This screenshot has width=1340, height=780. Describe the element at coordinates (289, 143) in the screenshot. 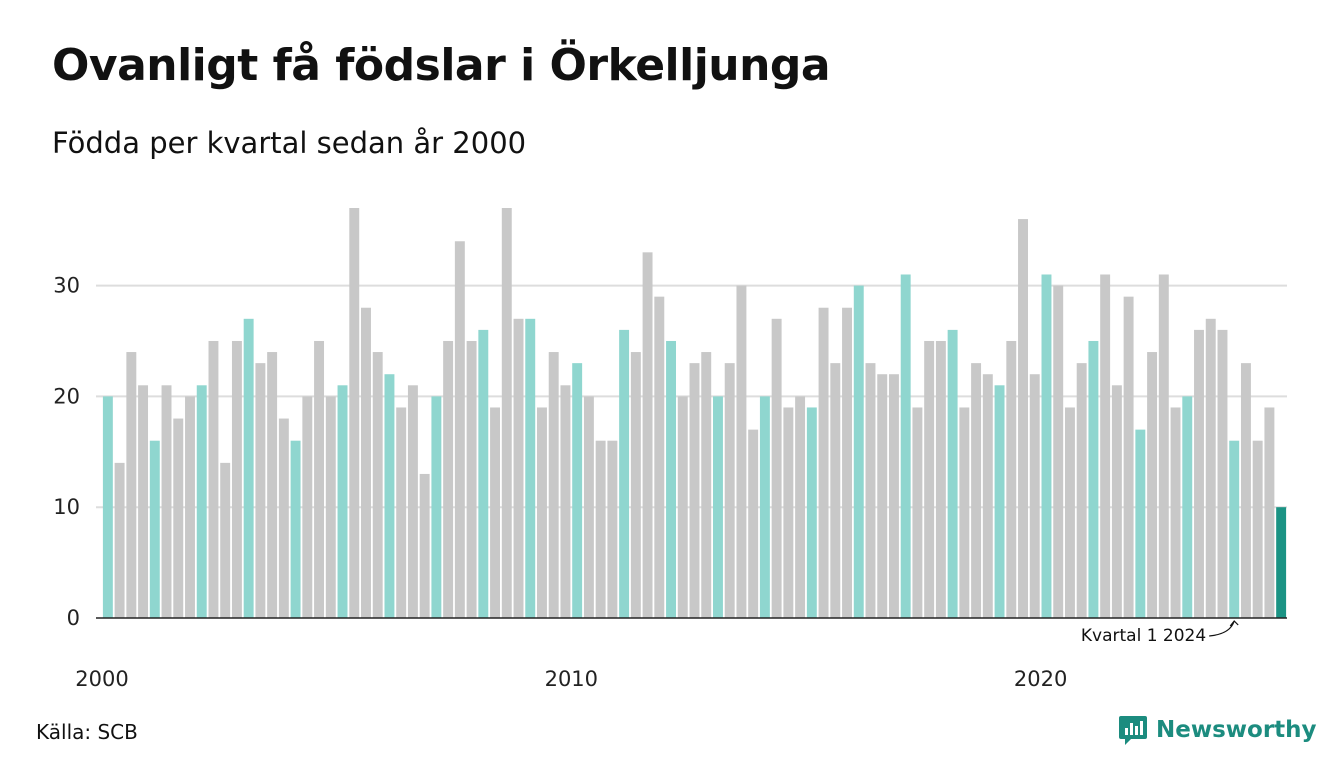

I see `chart-subtitle: Födda per kvartal sedan år 2000` at that location.